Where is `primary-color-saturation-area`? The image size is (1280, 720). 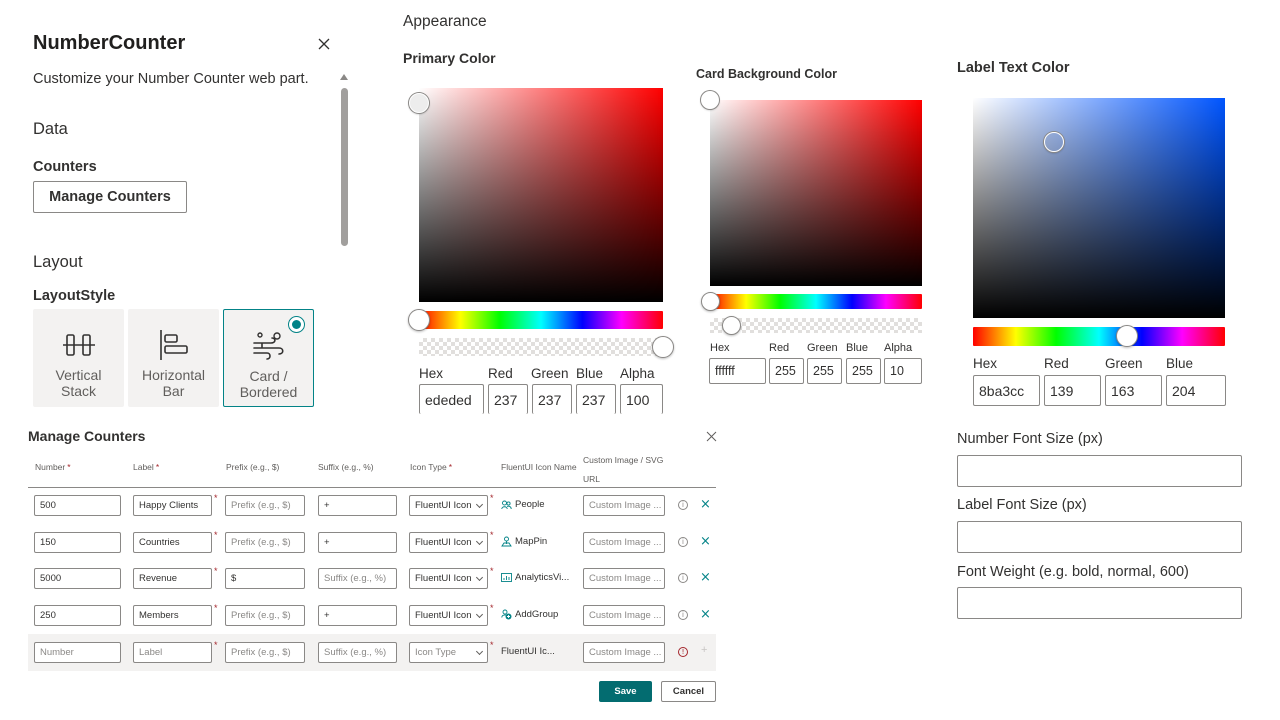 primary-color-saturation-area is located at coordinates (541, 195).